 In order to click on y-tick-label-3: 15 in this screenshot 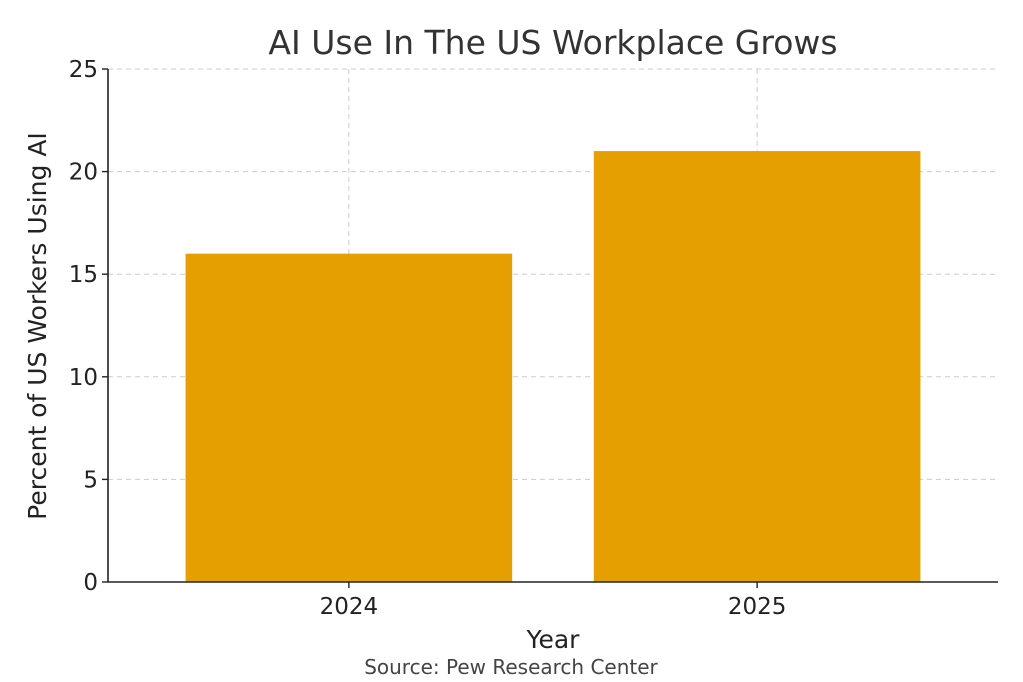, I will do `click(83, 275)`.